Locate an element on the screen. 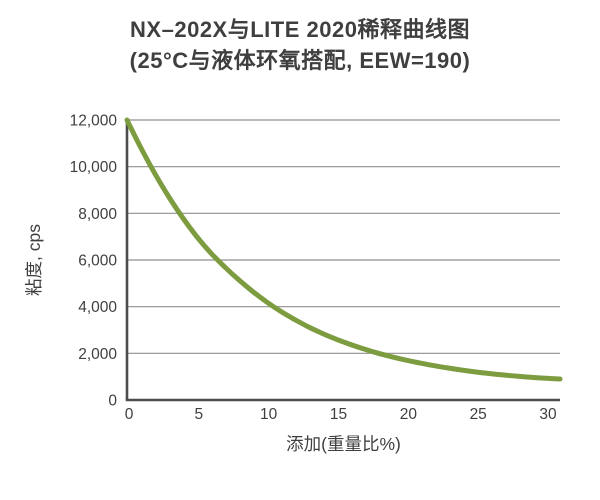  y-tick-label: 4,000 is located at coordinates (97, 307).